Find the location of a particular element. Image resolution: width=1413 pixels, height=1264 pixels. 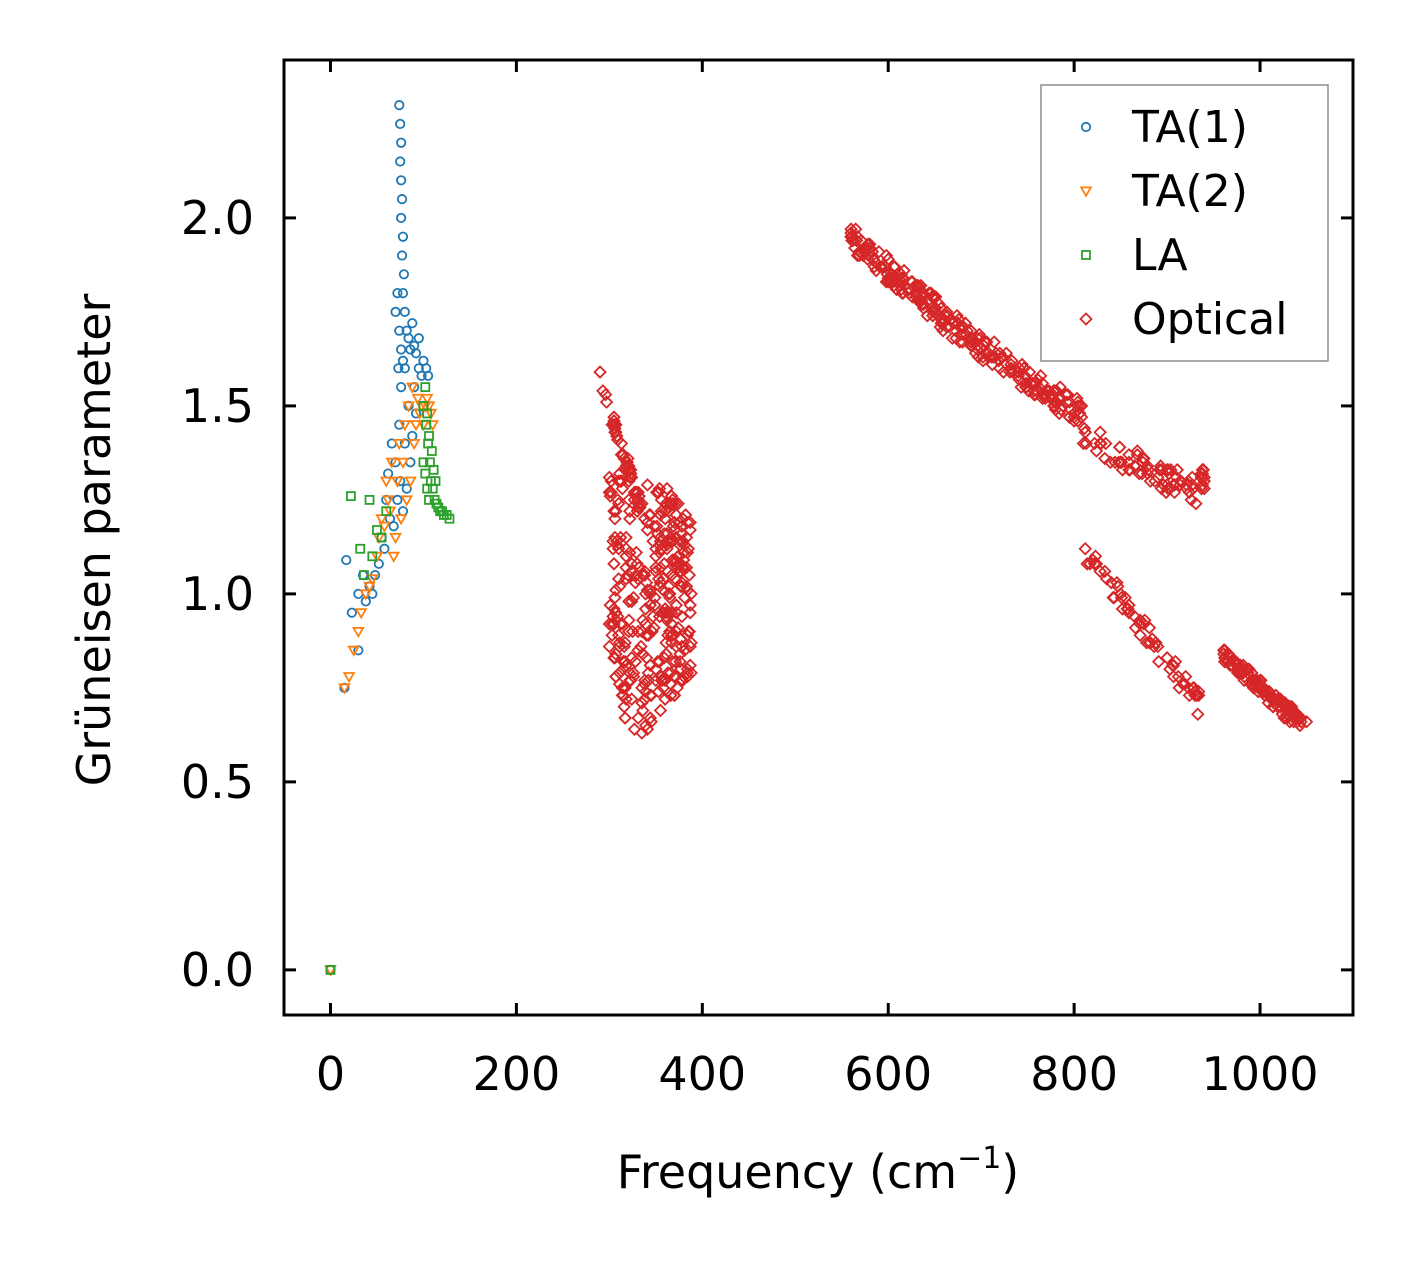

series-la is located at coordinates (390, 678).